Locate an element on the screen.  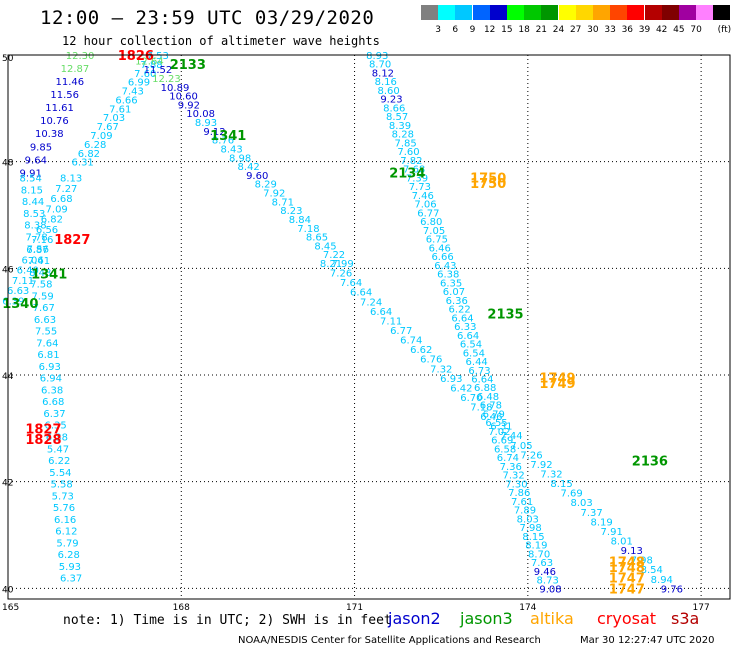
wave-height-value: 8.60 is located at coordinates (388, 91).